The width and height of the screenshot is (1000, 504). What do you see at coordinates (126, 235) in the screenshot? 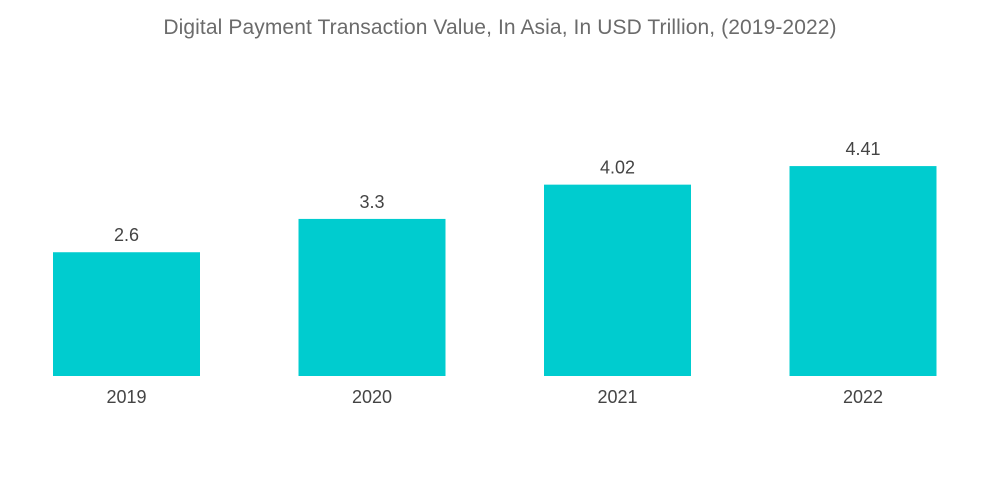
I see `value-label-2019: 2.6` at bounding box center [126, 235].